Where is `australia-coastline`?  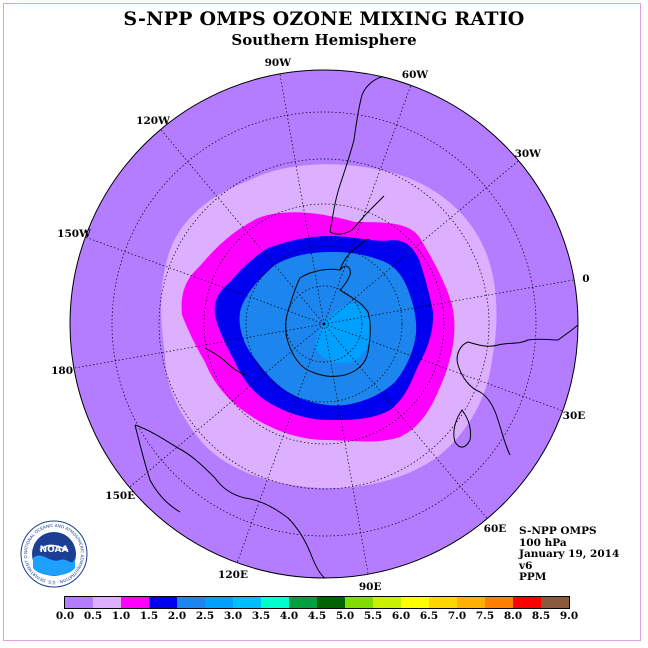
australia-coastline is located at coordinates (230, 501).